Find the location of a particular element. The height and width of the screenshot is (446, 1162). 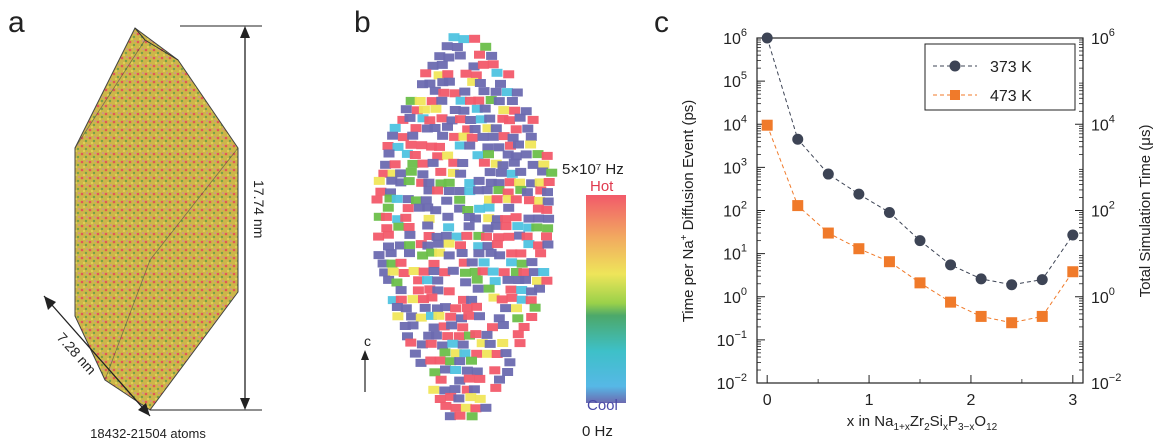

x-tick-label: 1 is located at coordinates (869, 400).